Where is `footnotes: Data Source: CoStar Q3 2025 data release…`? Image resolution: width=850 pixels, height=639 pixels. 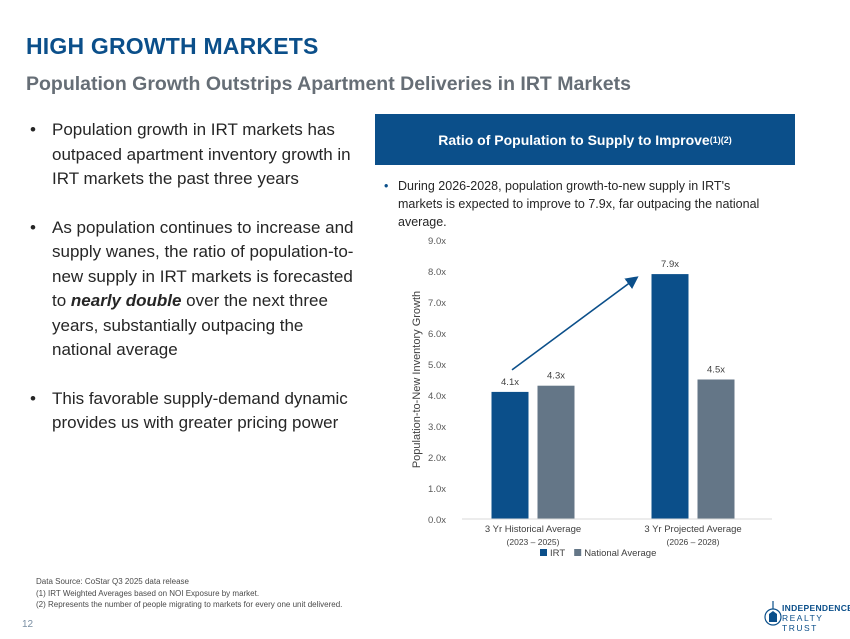 footnotes: Data Source: CoStar Q3 2025 data release… is located at coordinates (189, 593).